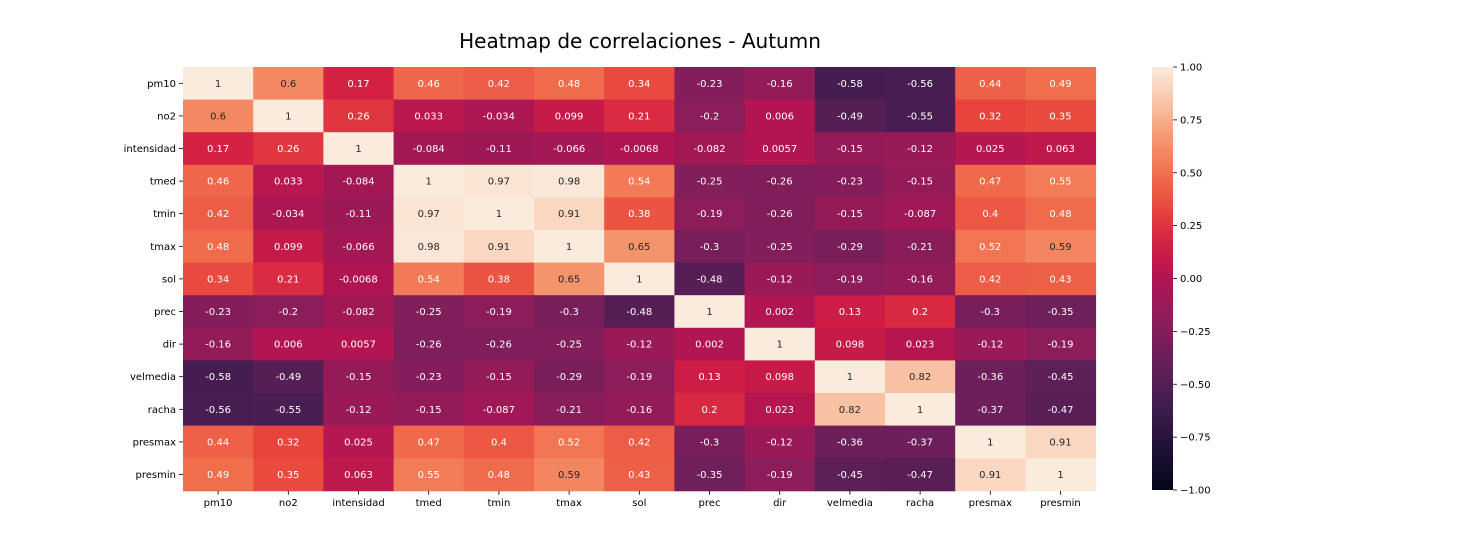 This screenshot has width=1470, height=560. What do you see at coordinates (1195, 491) in the screenshot?
I see `colorbar-tick-label: −1.00` at bounding box center [1195, 491].